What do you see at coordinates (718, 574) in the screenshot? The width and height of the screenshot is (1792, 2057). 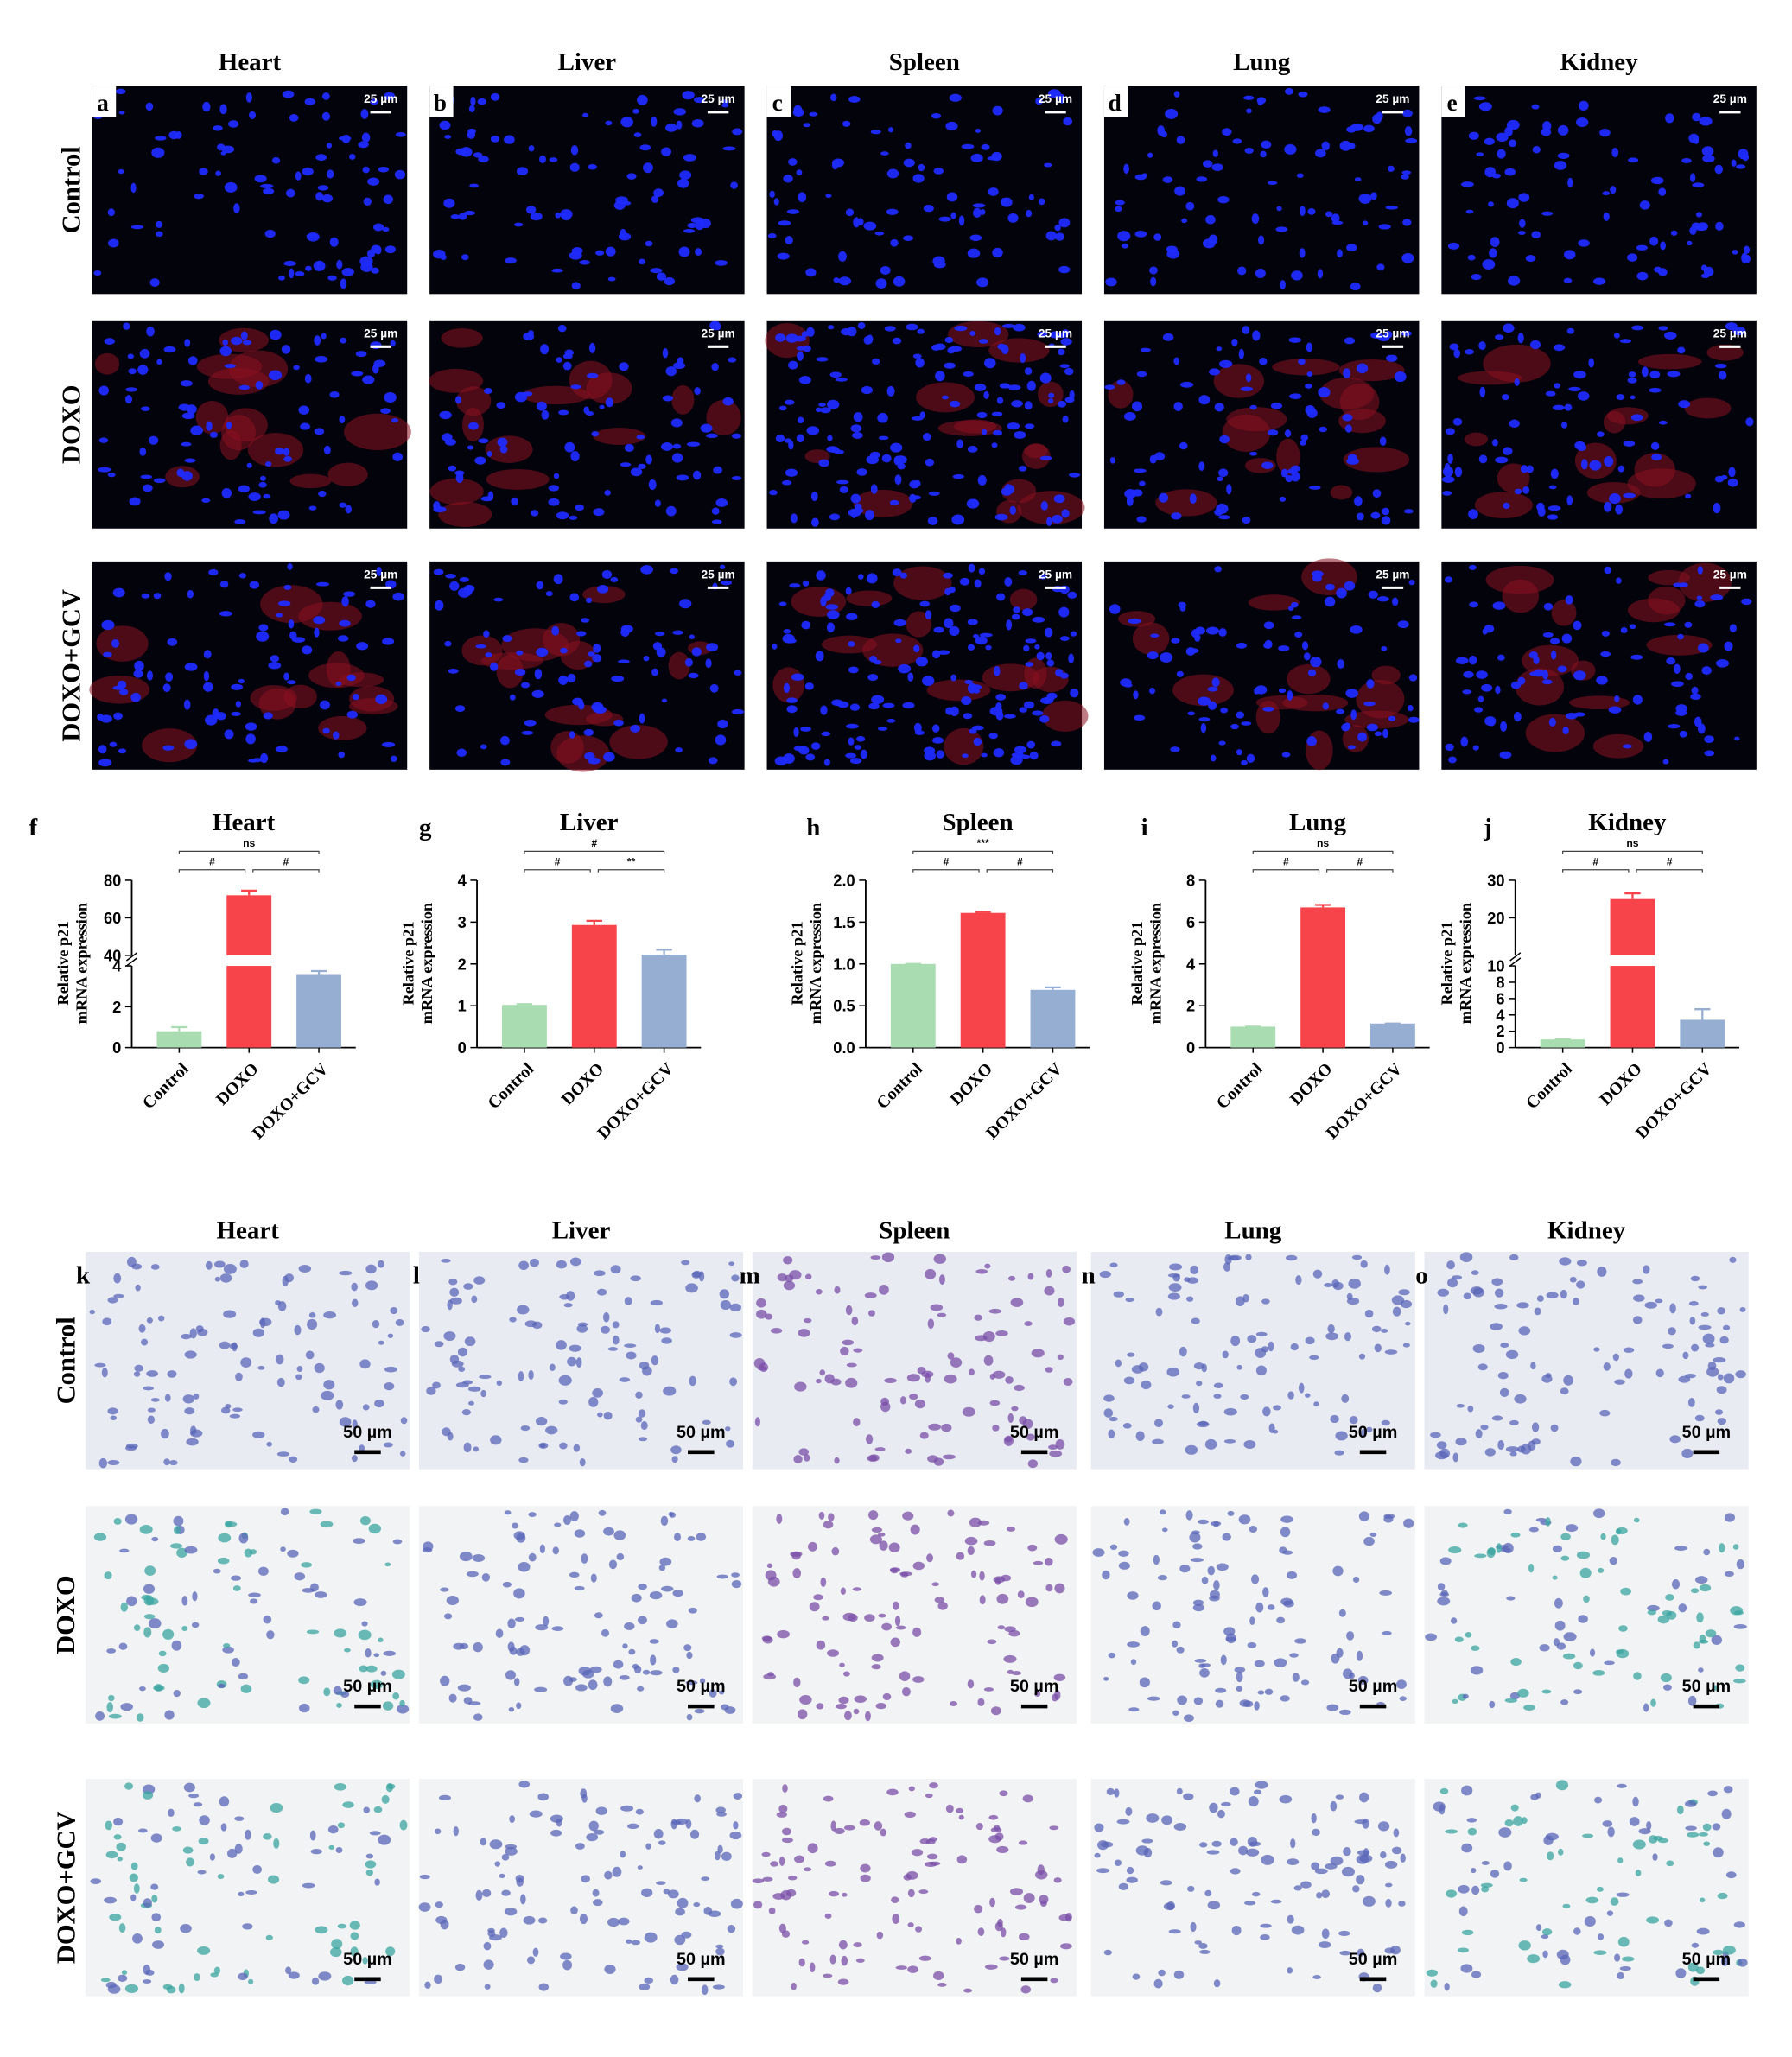 I see `scale-bar-label: 25 µm` at bounding box center [718, 574].